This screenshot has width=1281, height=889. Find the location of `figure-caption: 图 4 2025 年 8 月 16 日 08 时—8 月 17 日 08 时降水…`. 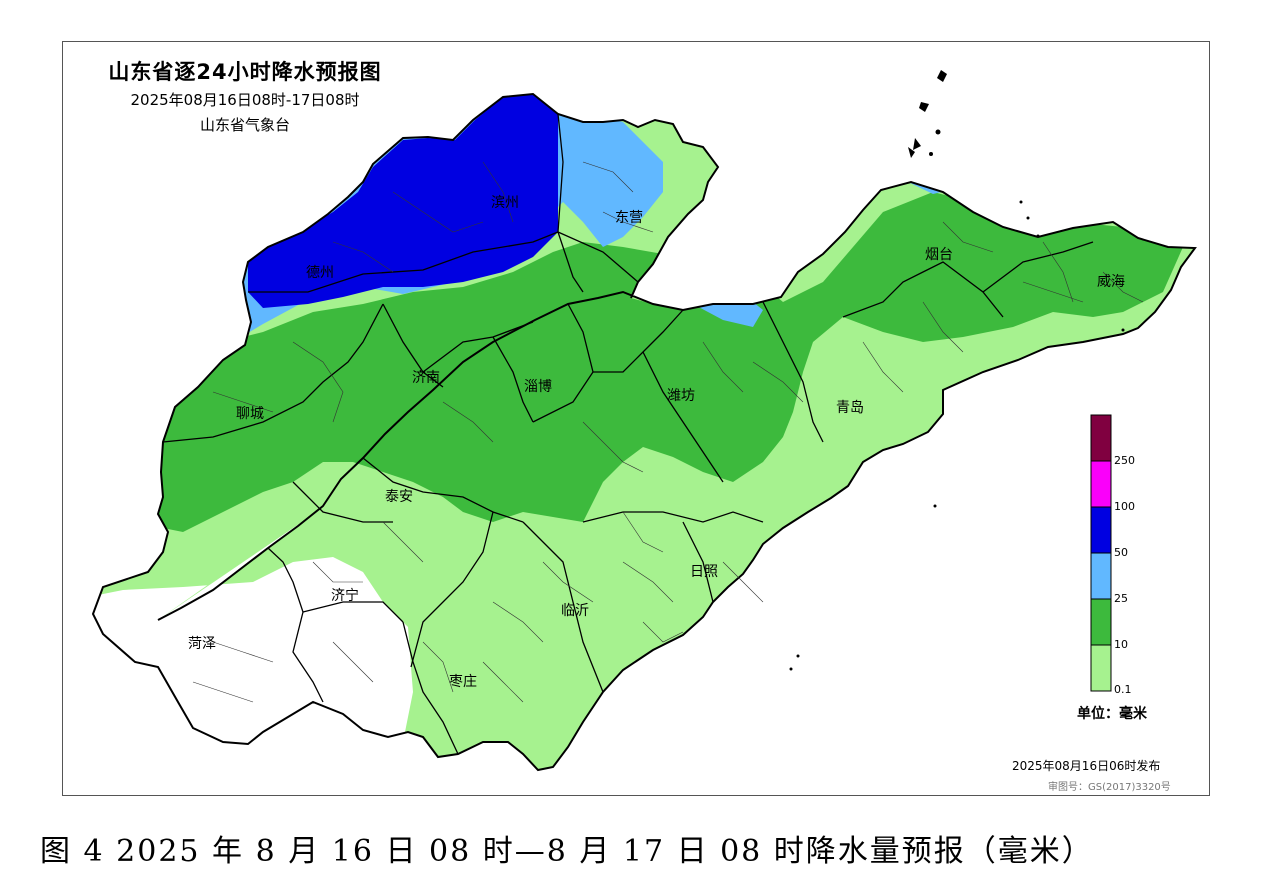

figure-caption: 图 4 2025 年 8 月 16 日 08 时—8 月 17 日 08 时降水… is located at coordinates (567, 851).